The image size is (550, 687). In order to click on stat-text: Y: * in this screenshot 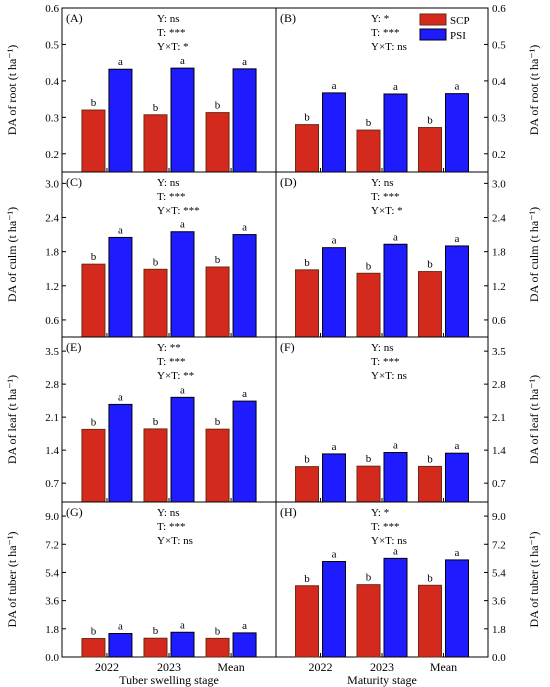, I will do `click(380, 19)`.